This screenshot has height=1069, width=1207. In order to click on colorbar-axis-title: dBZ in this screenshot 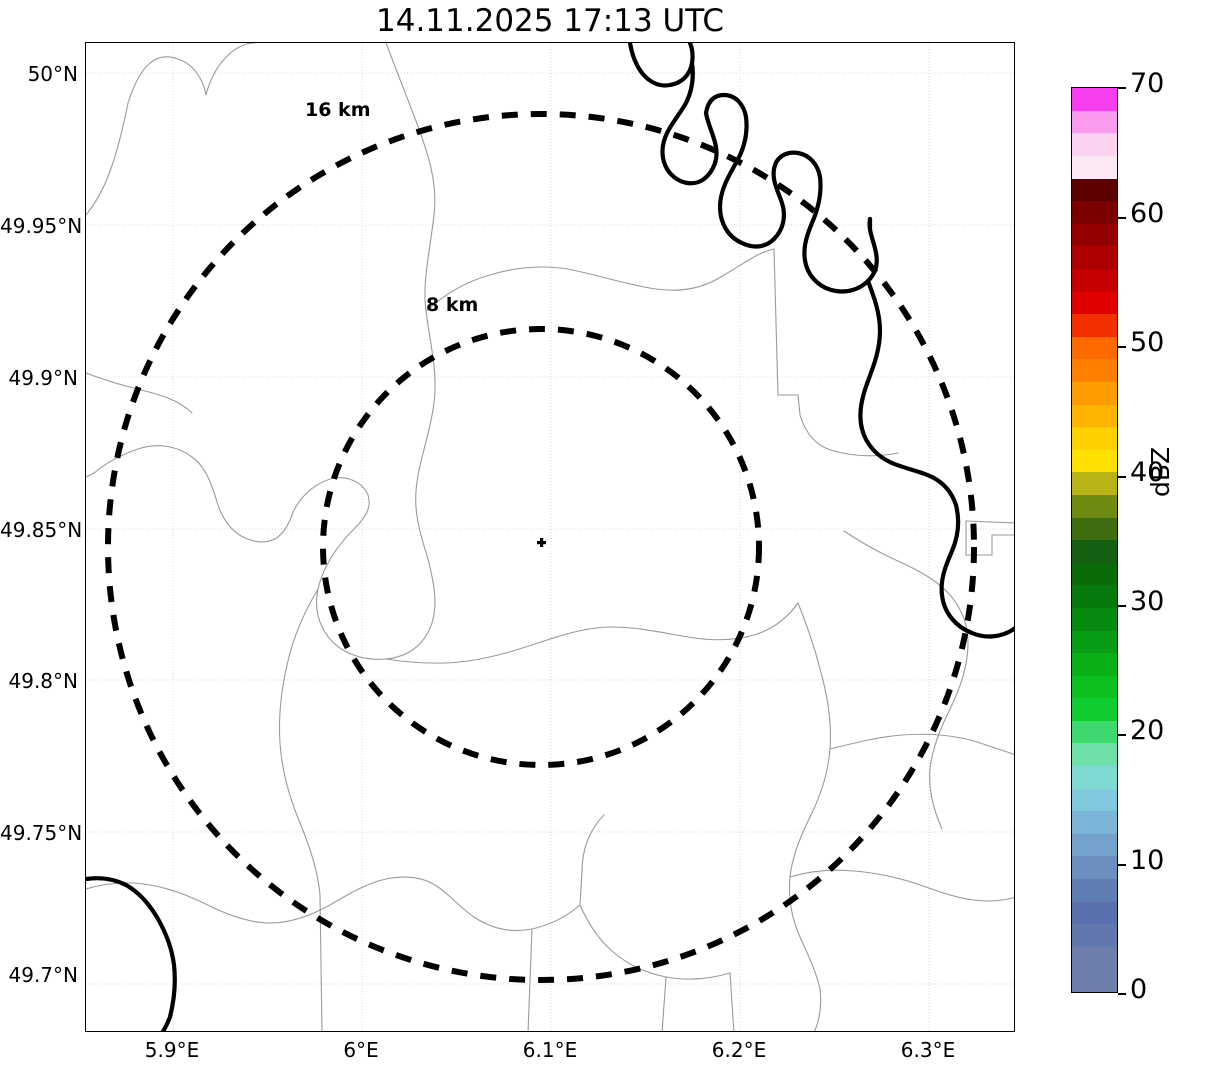, I will do `click(1160, 471)`.